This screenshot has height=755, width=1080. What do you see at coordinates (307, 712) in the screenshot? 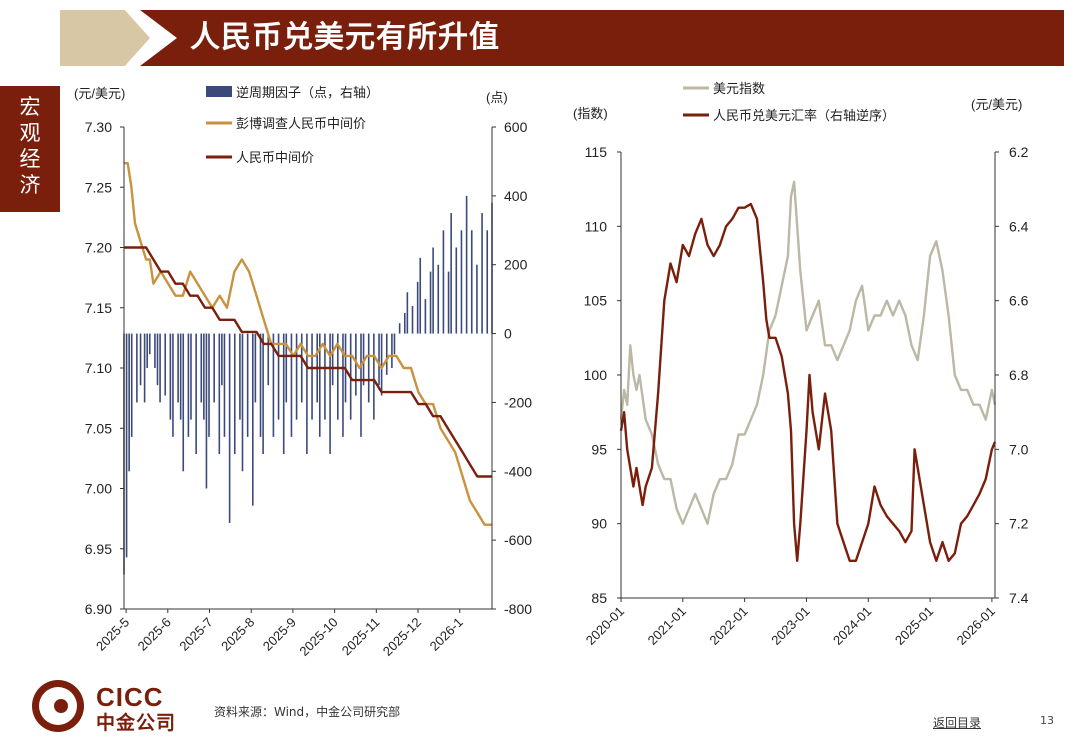
I see `source-note: 资料来源：Wind，中金公司研究部` at bounding box center [307, 712].